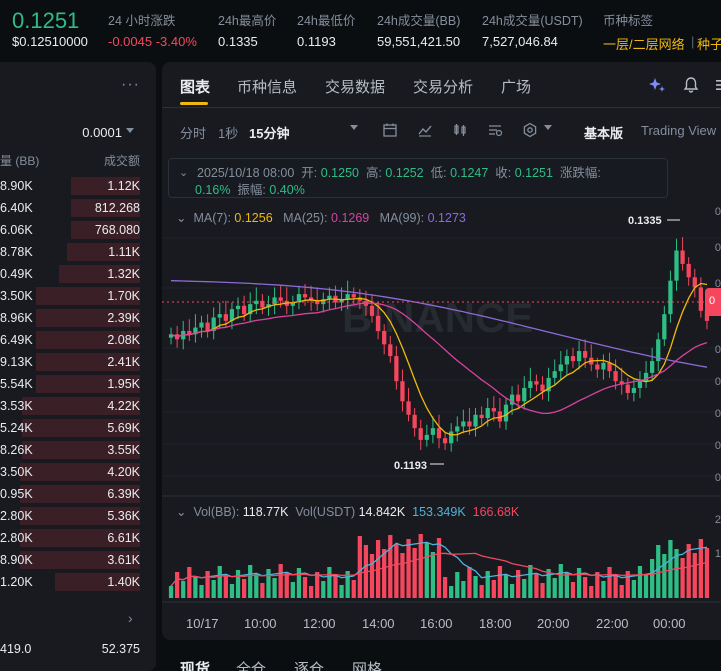 This screenshot has height=671, width=721. What do you see at coordinates (604, 133) in the screenshot?
I see `basic-view-button: 基本版` at bounding box center [604, 133].